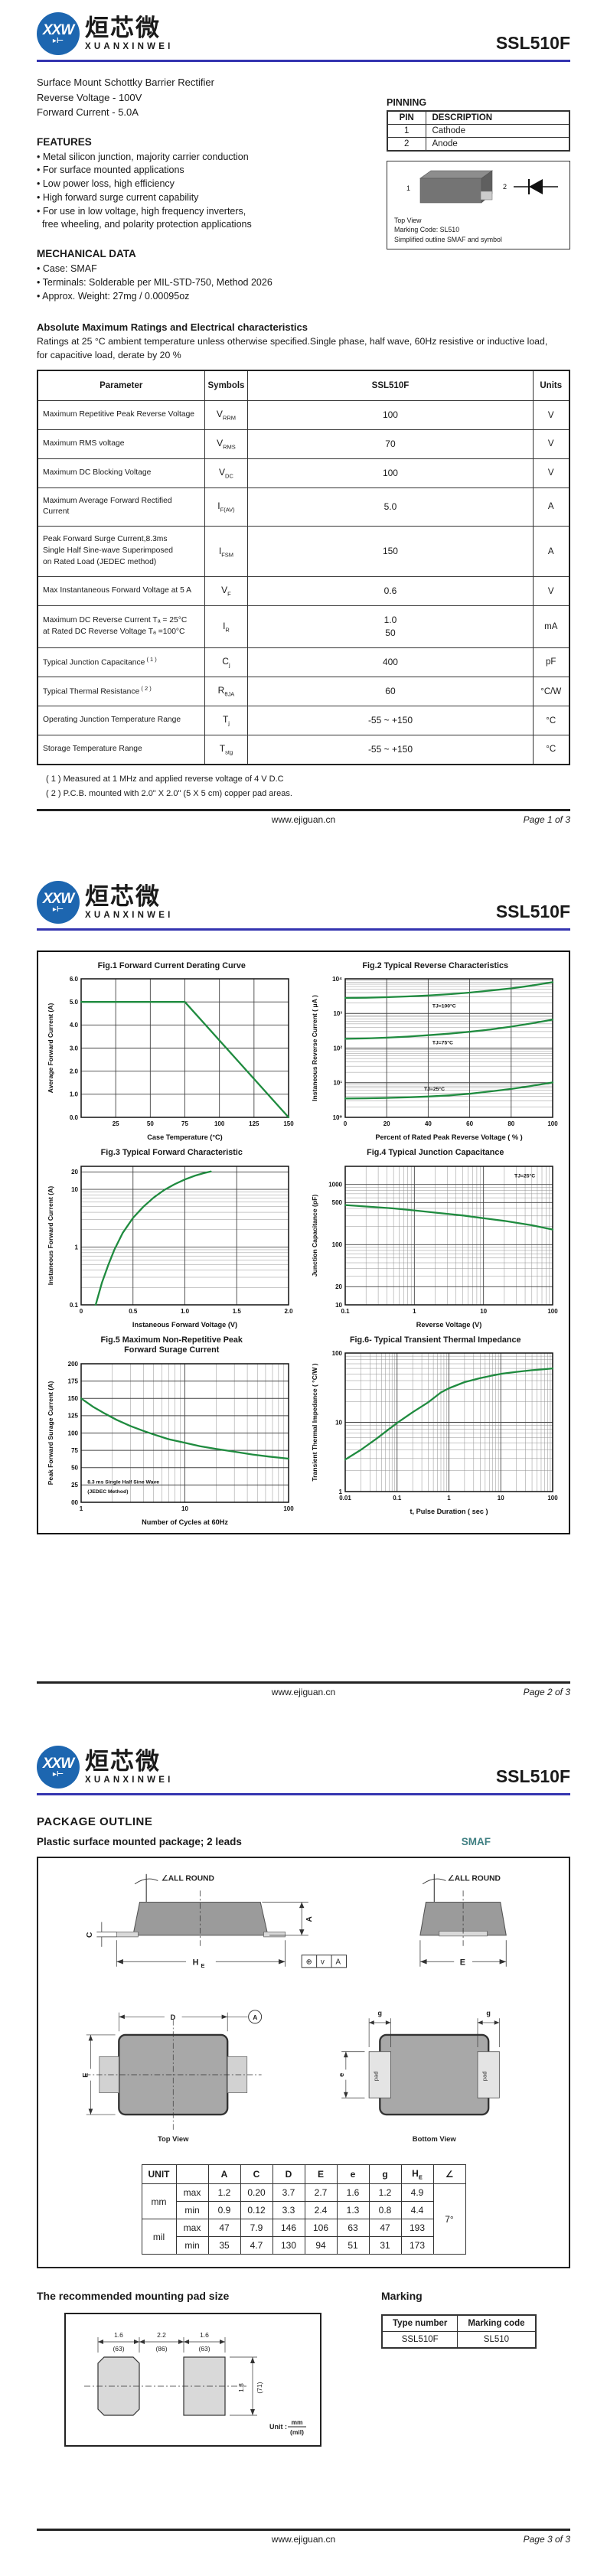  What do you see at coordinates (121, 386) in the screenshot?
I see `ratings-header-parameter: Parameter` at bounding box center [121, 386].